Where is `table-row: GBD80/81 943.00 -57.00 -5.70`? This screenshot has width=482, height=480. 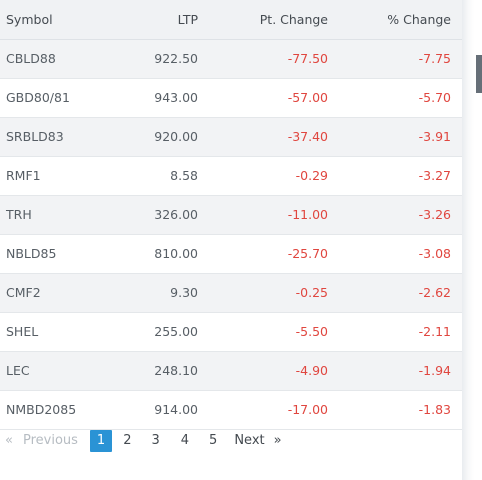
table-row: GBD80/81 943.00 -57.00 -5.70 is located at coordinates (231, 97).